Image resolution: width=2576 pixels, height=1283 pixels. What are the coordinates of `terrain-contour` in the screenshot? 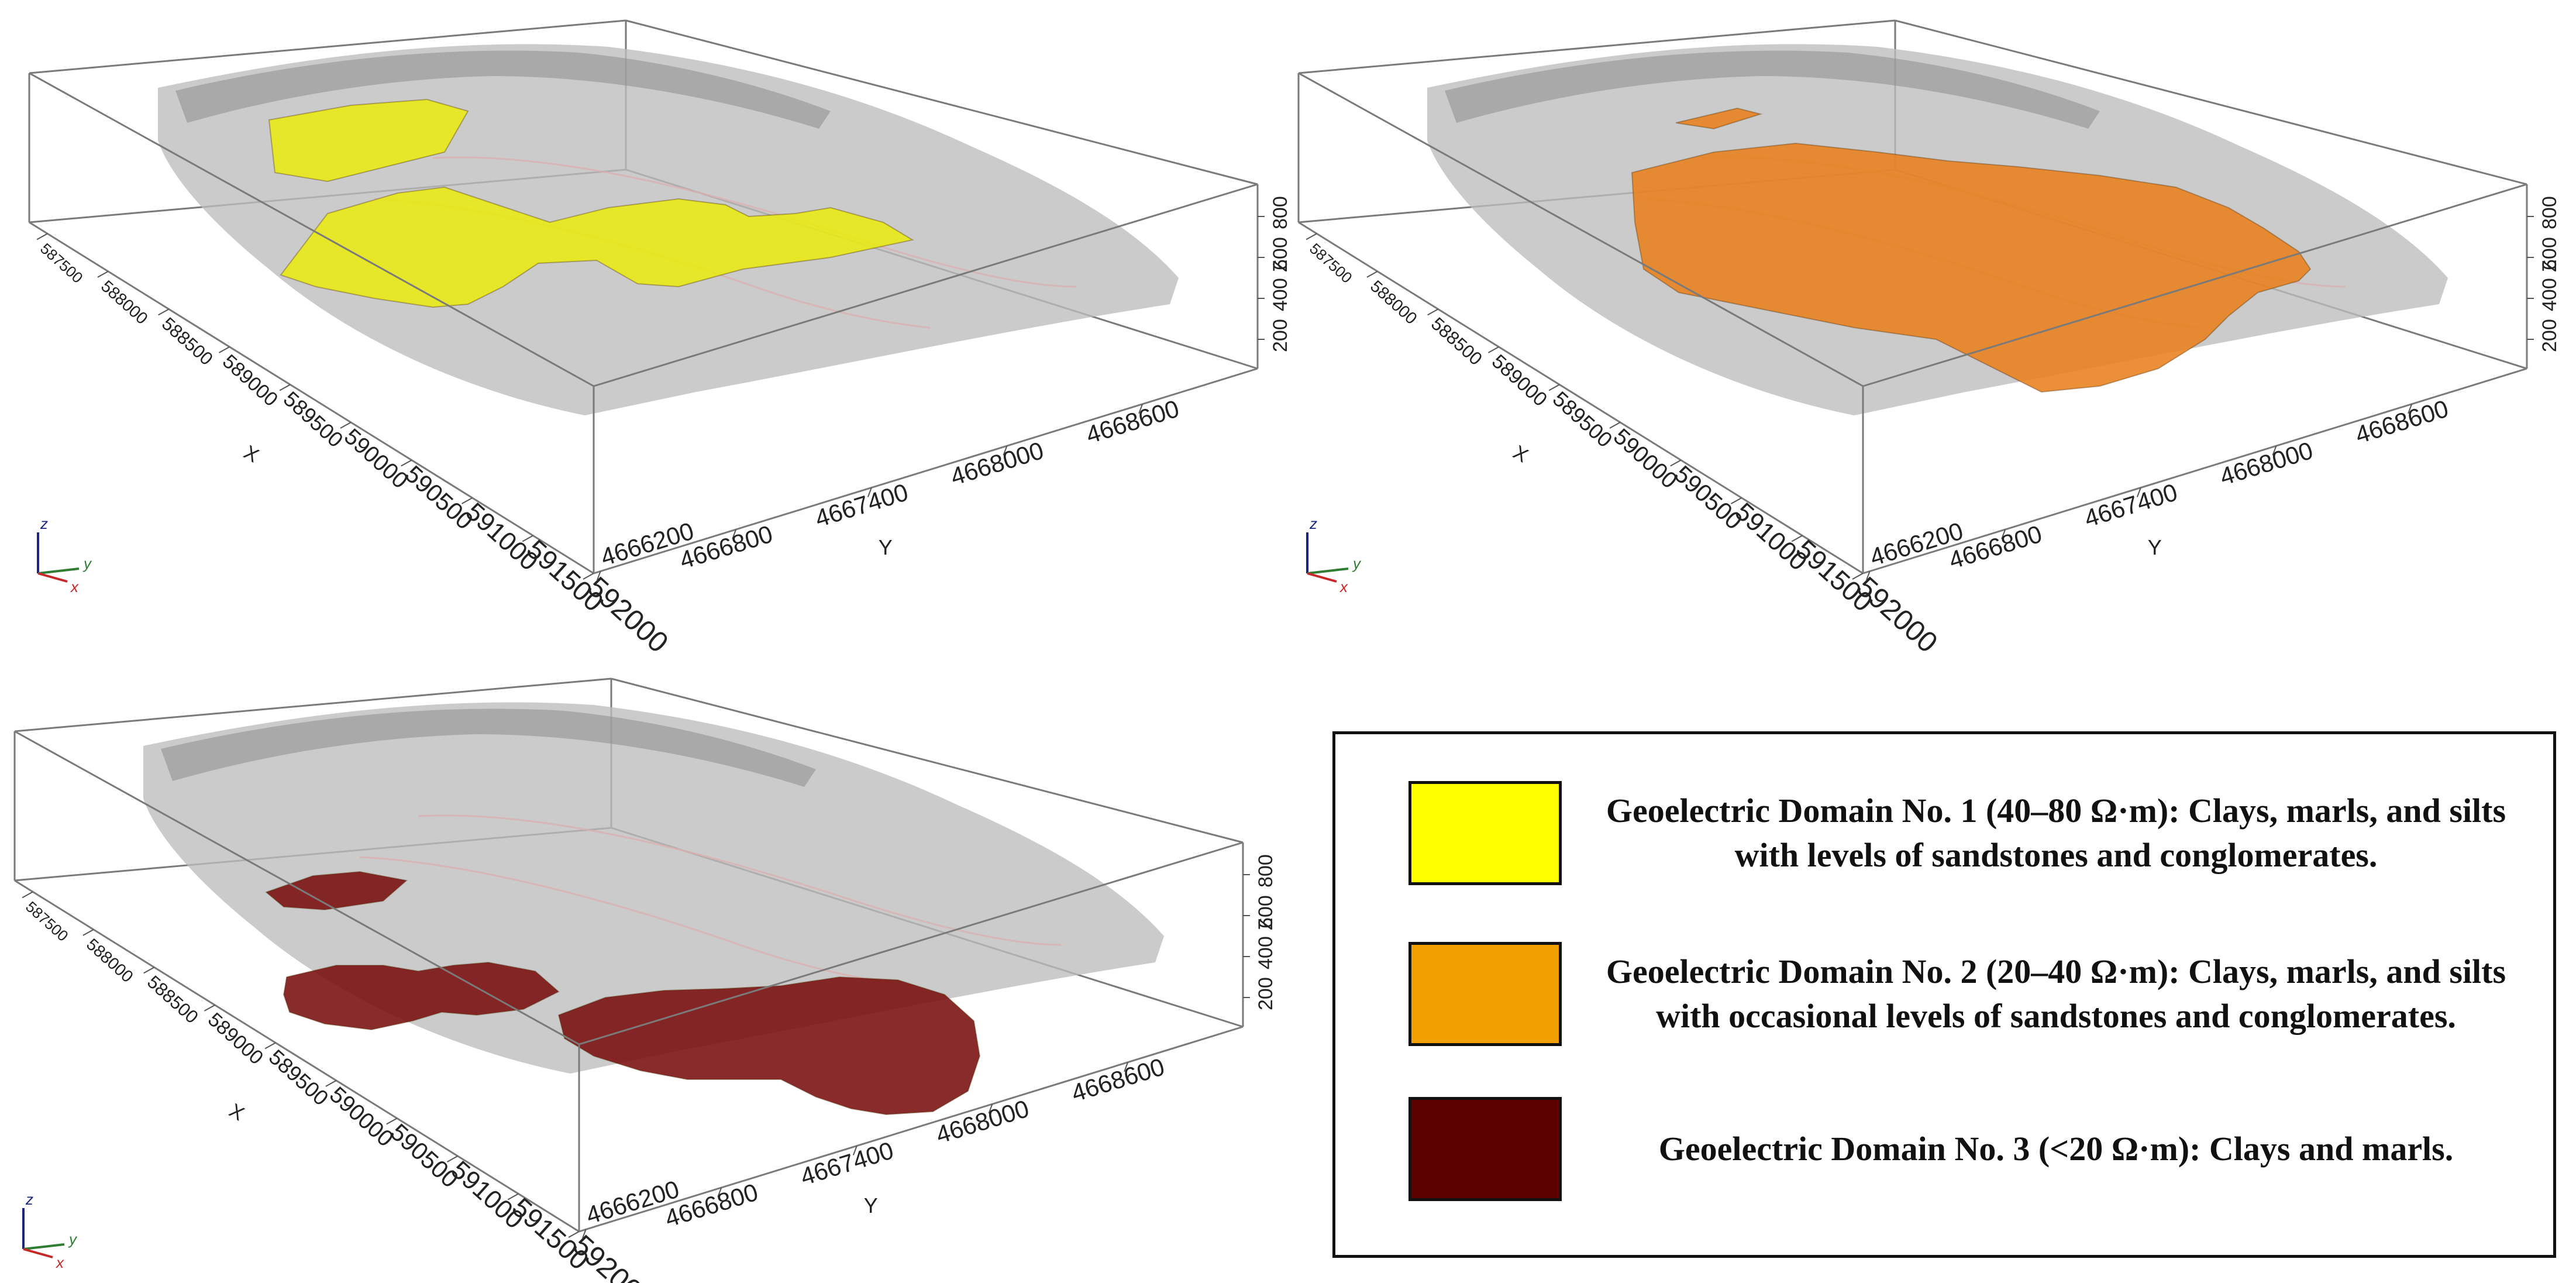 It's located at (740, 880).